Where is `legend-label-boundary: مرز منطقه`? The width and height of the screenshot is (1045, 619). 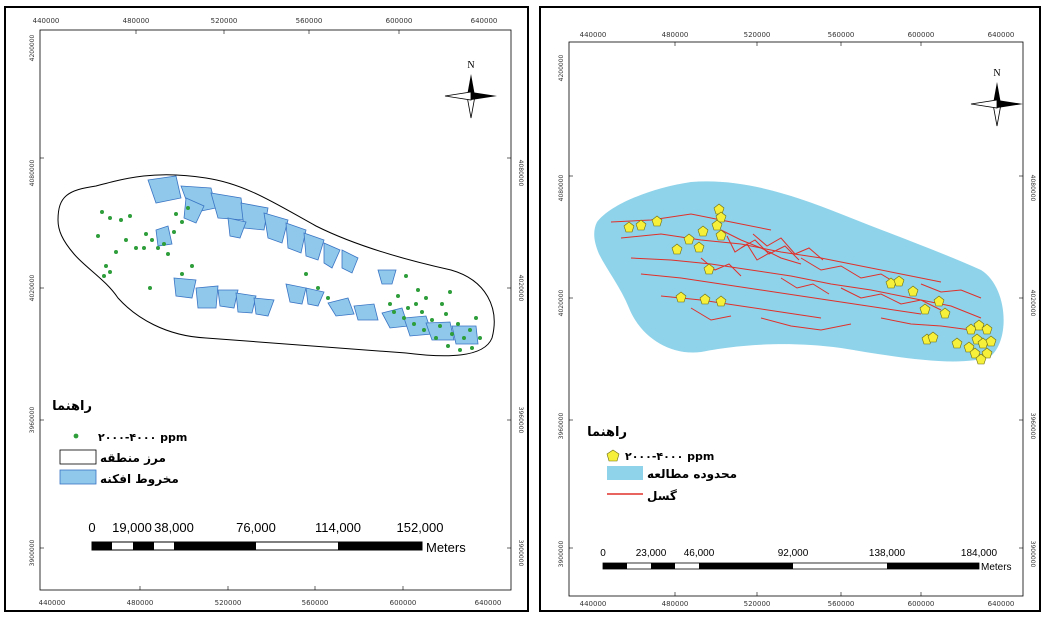 legend-label-boundary: مرز منطقه is located at coordinates (133, 458).